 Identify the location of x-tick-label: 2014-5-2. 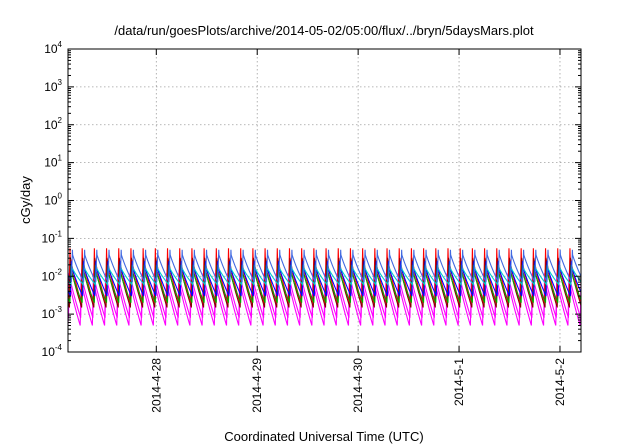
(560, 382).